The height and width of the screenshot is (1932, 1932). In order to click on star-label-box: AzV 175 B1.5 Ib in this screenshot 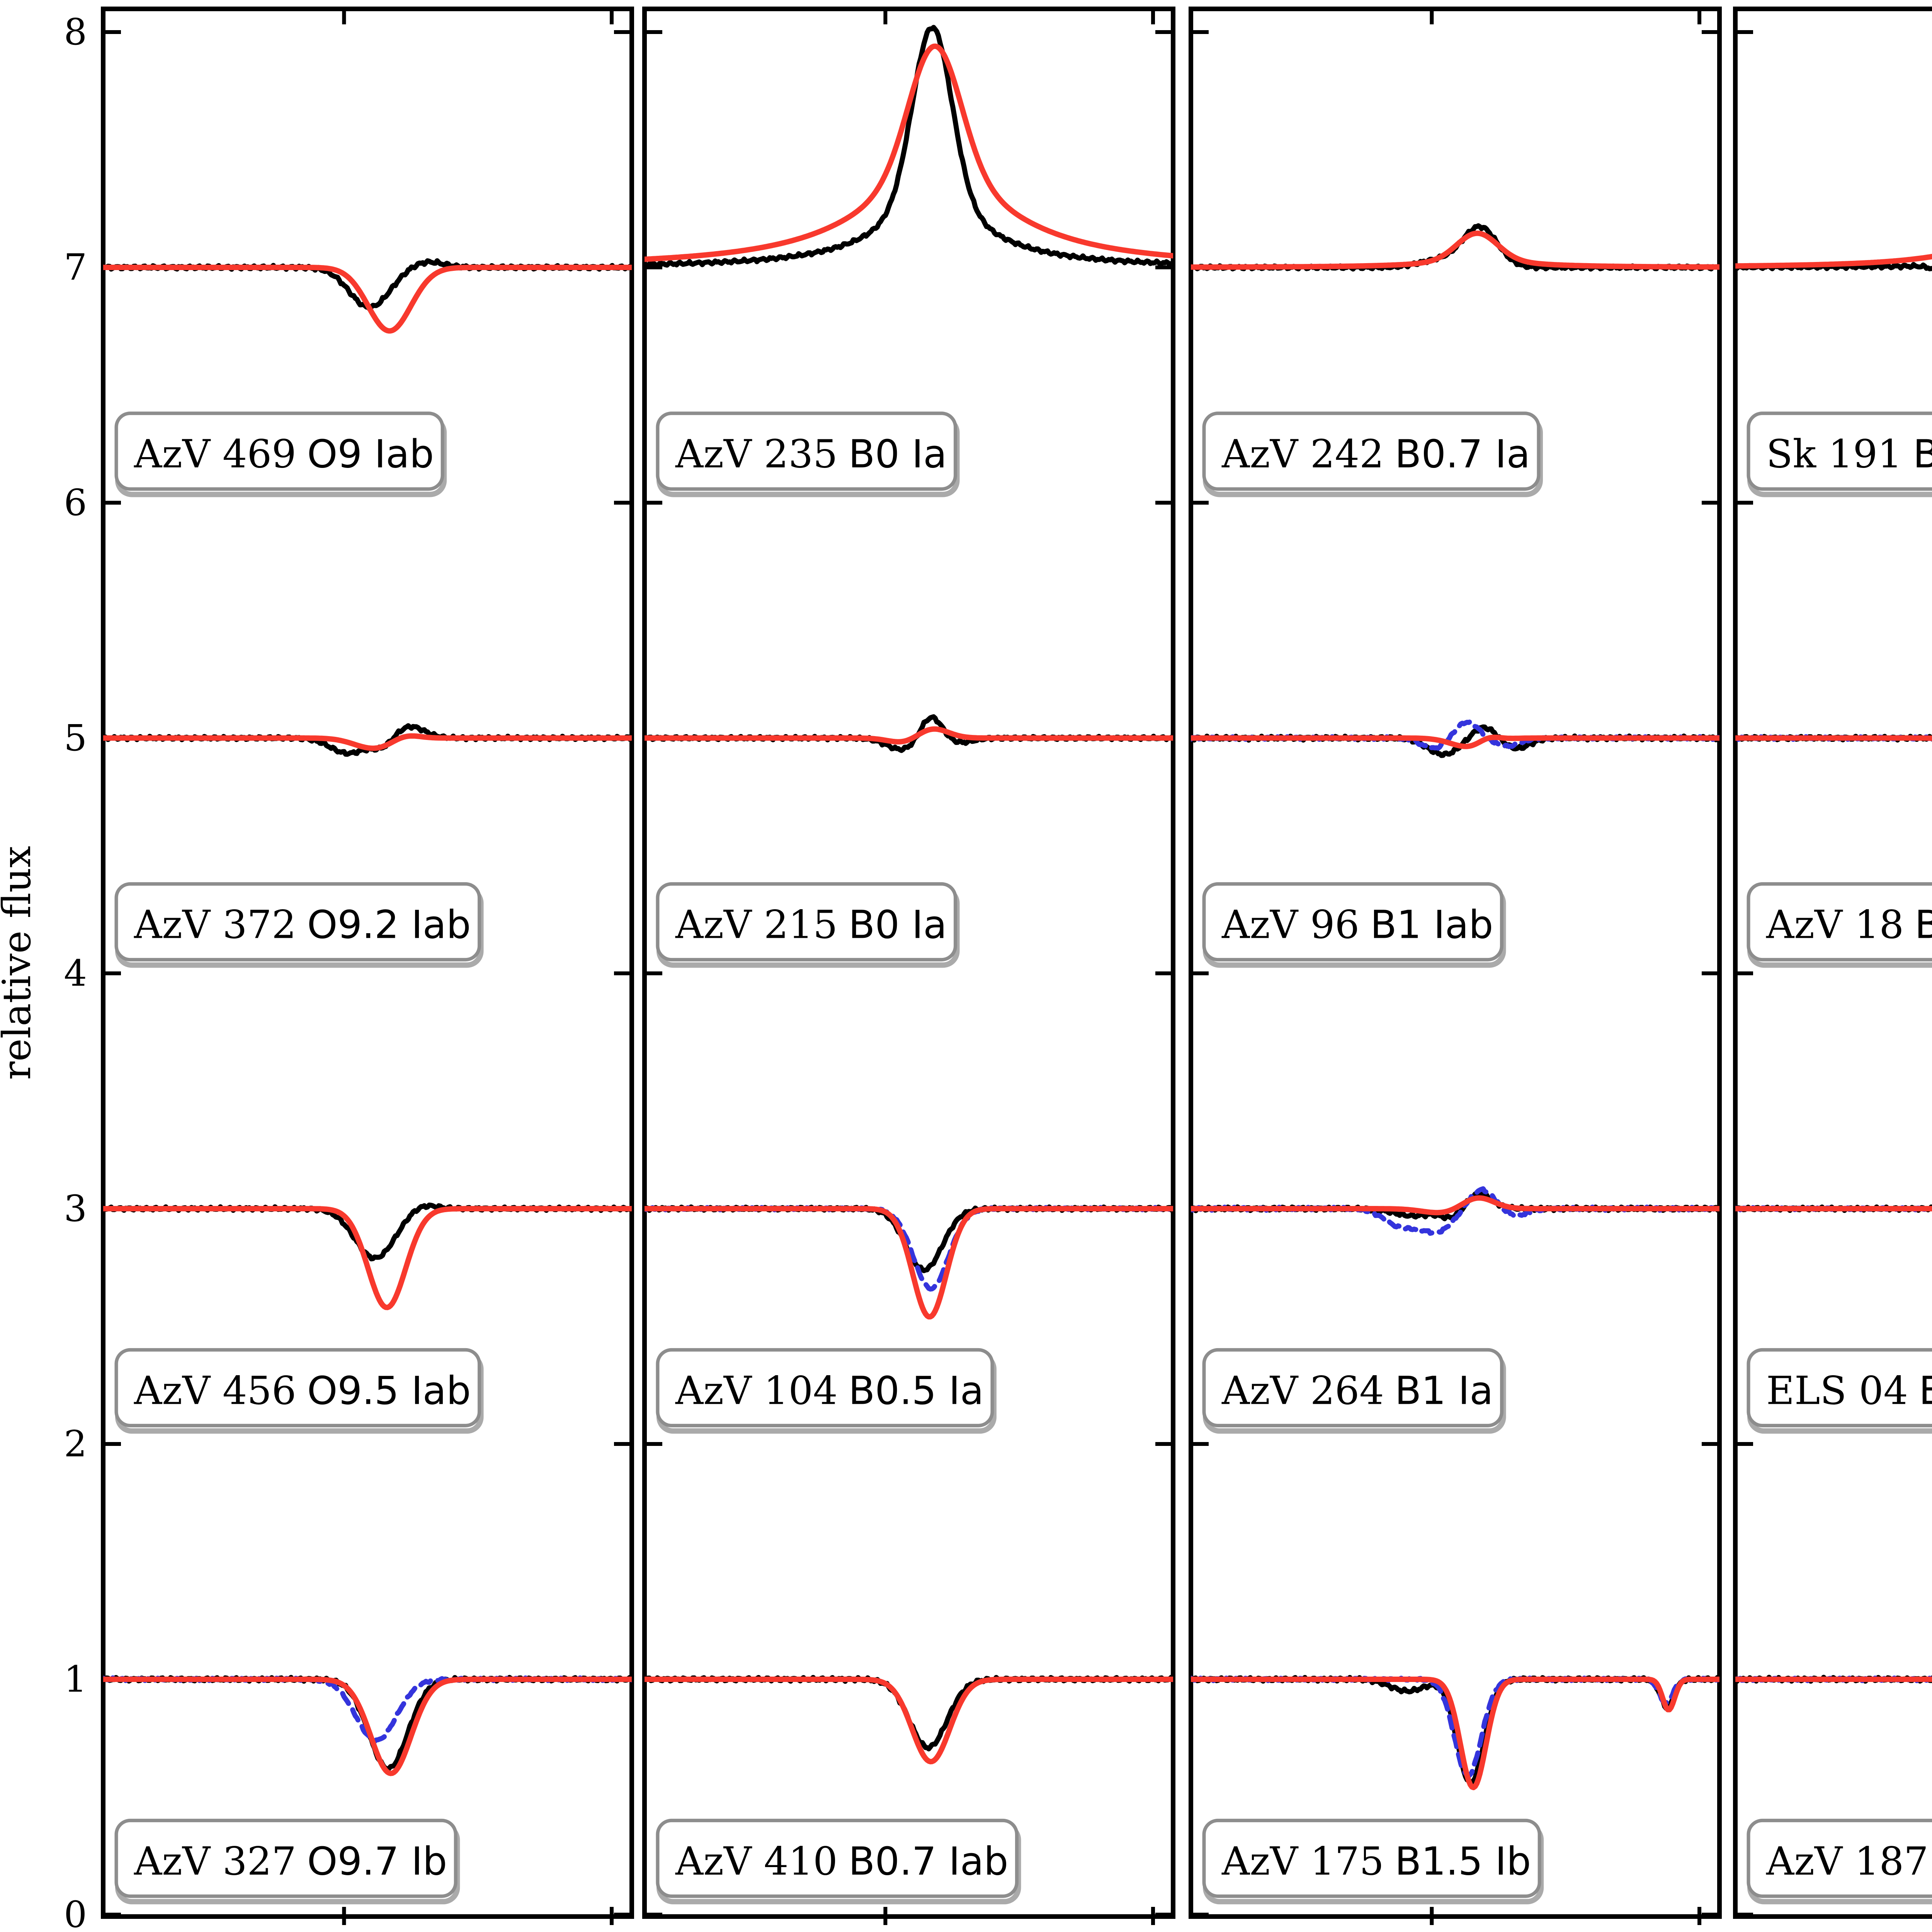, I will do `click(1373, 1862)`.